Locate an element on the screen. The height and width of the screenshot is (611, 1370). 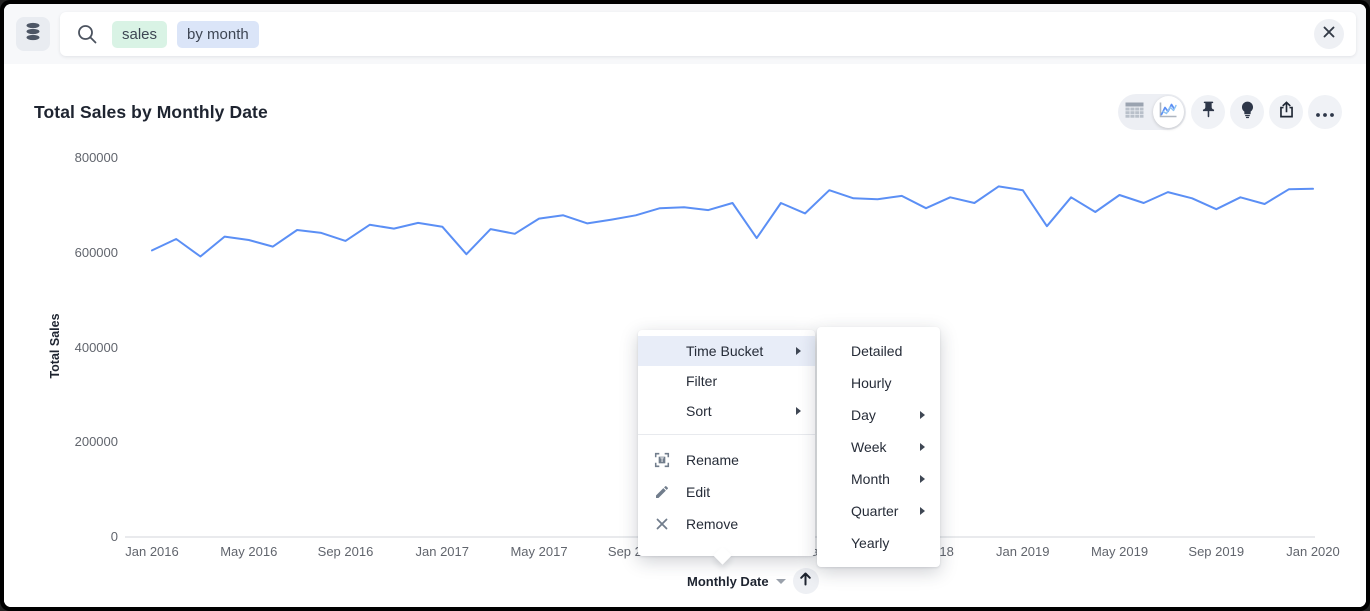
svg-text: T is located at coordinates (662, 461).